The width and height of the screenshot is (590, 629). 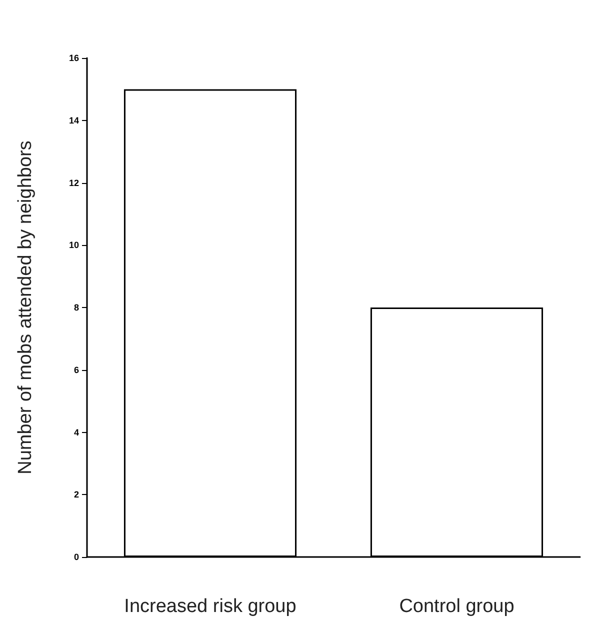 I want to click on x-tick-label: Control group, so click(x=456, y=606).